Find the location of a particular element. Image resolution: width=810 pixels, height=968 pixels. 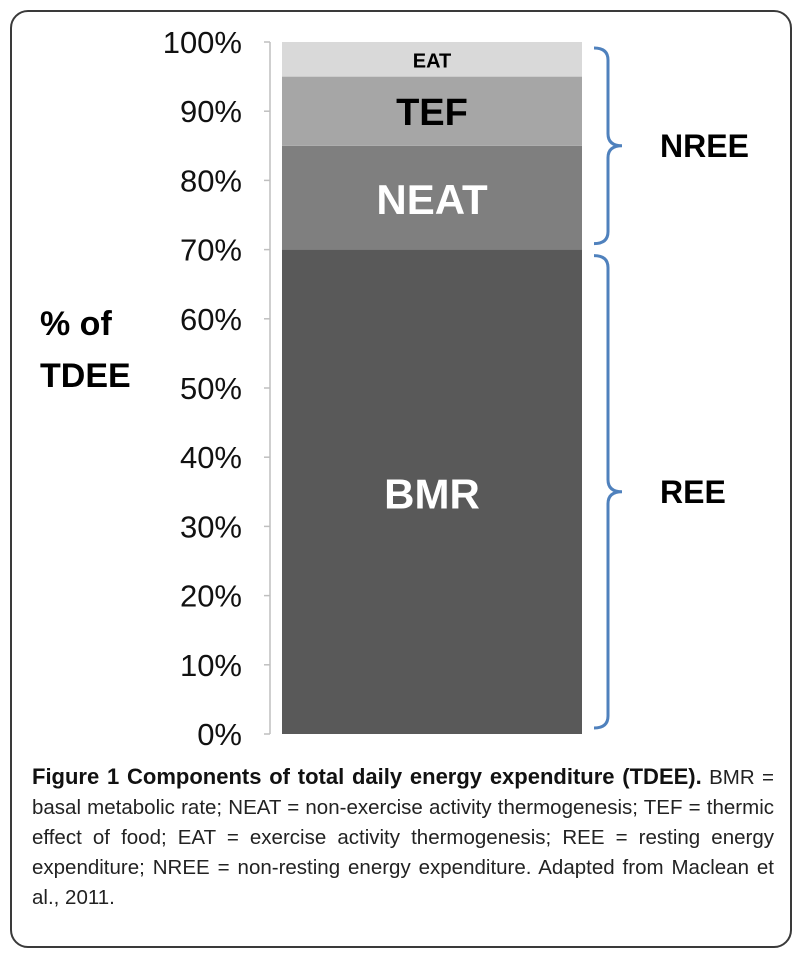

bracket-ree is located at coordinates (608, 492).